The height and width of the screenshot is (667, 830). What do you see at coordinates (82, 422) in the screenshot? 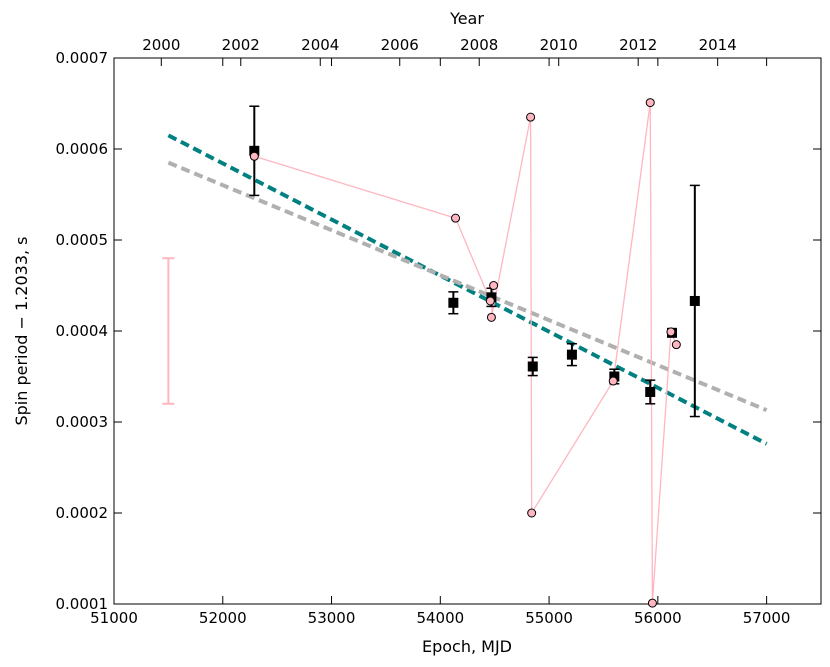
I see `y-tick-label: 0.0003` at bounding box center [82, 422].